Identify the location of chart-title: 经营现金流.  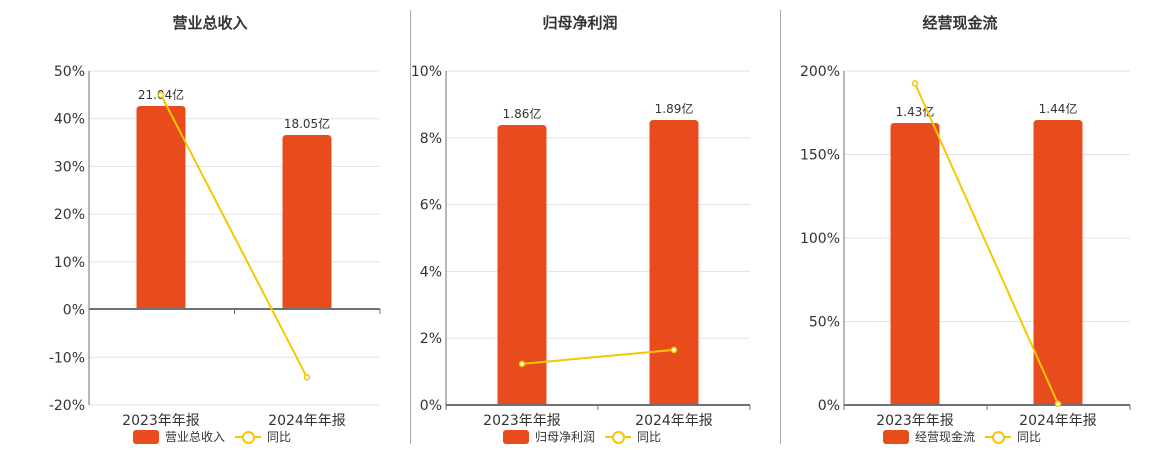
(960, 23).